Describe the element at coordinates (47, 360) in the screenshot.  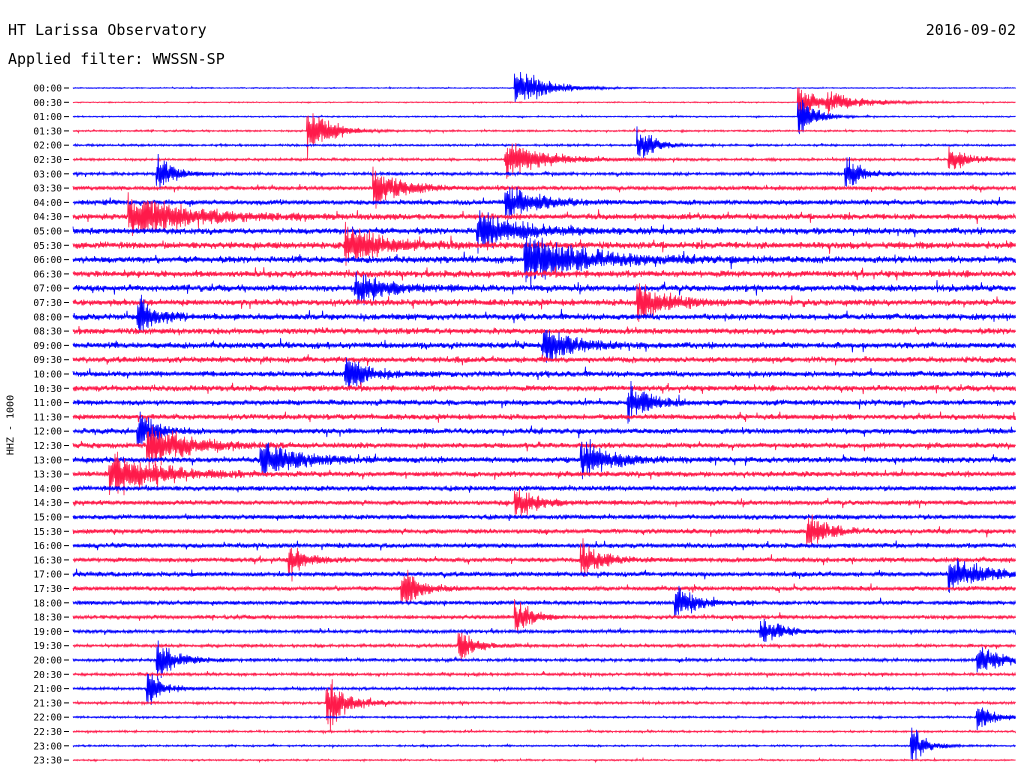
I see `time-tick-label: 09:30` at that location.